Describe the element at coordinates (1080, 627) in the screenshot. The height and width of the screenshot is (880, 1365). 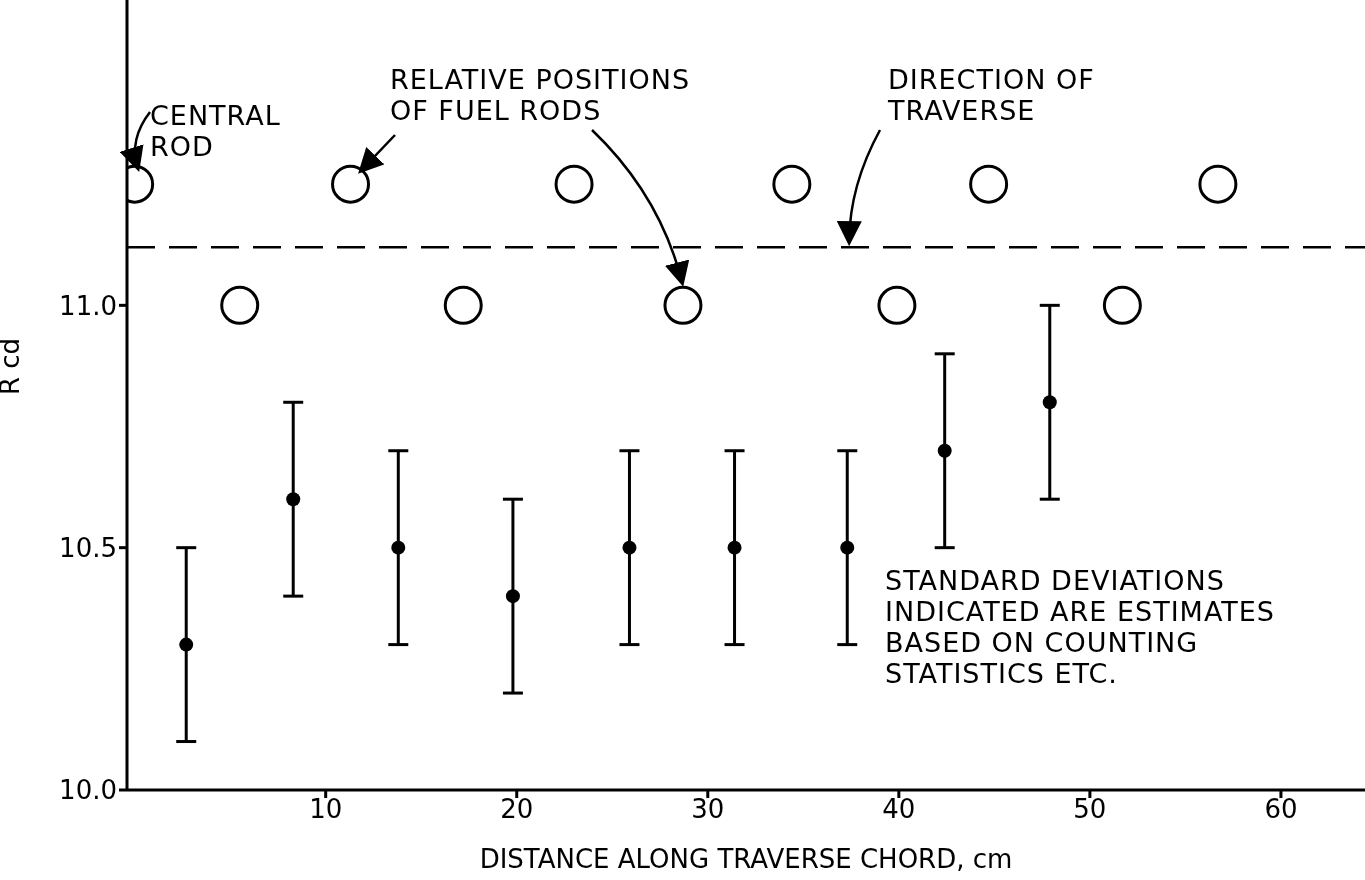
I see `annotation: STANDARD DEVIATIONS INDICATED ARE ESTIMATES BASED ON COUNTING STATISTICS ETC.` at that location.